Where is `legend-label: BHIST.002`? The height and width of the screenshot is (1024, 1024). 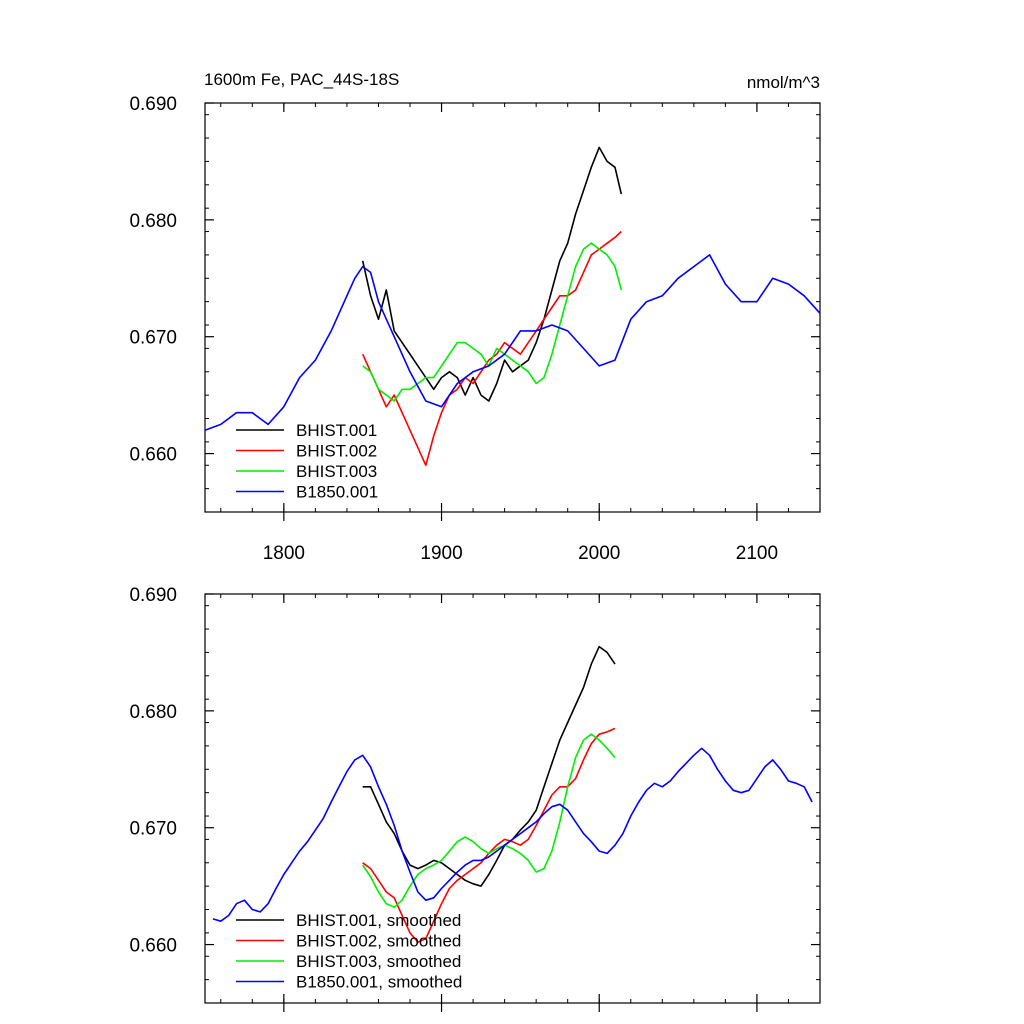 legend-label: BHIST.002 is located at coordinates (336, 451).